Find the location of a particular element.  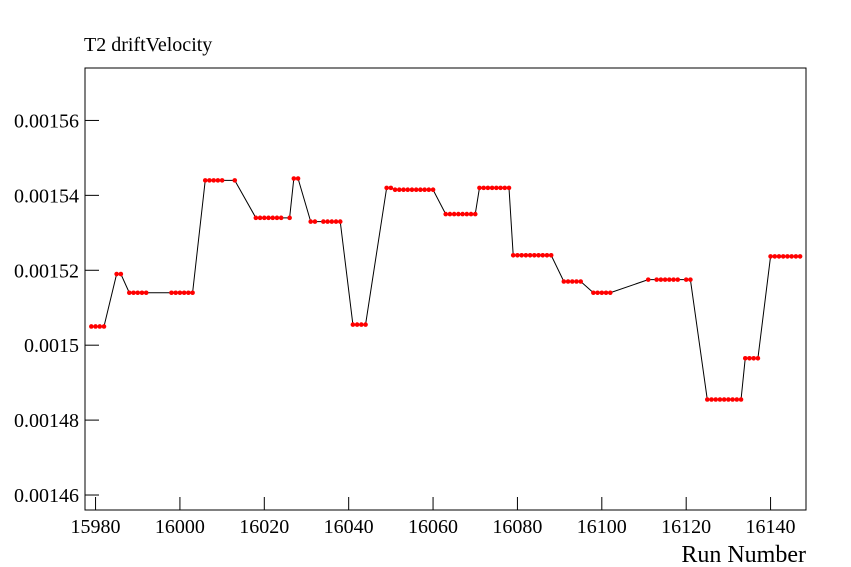

y-tick-label: 0.00156 is located at coordinates (46, 121).